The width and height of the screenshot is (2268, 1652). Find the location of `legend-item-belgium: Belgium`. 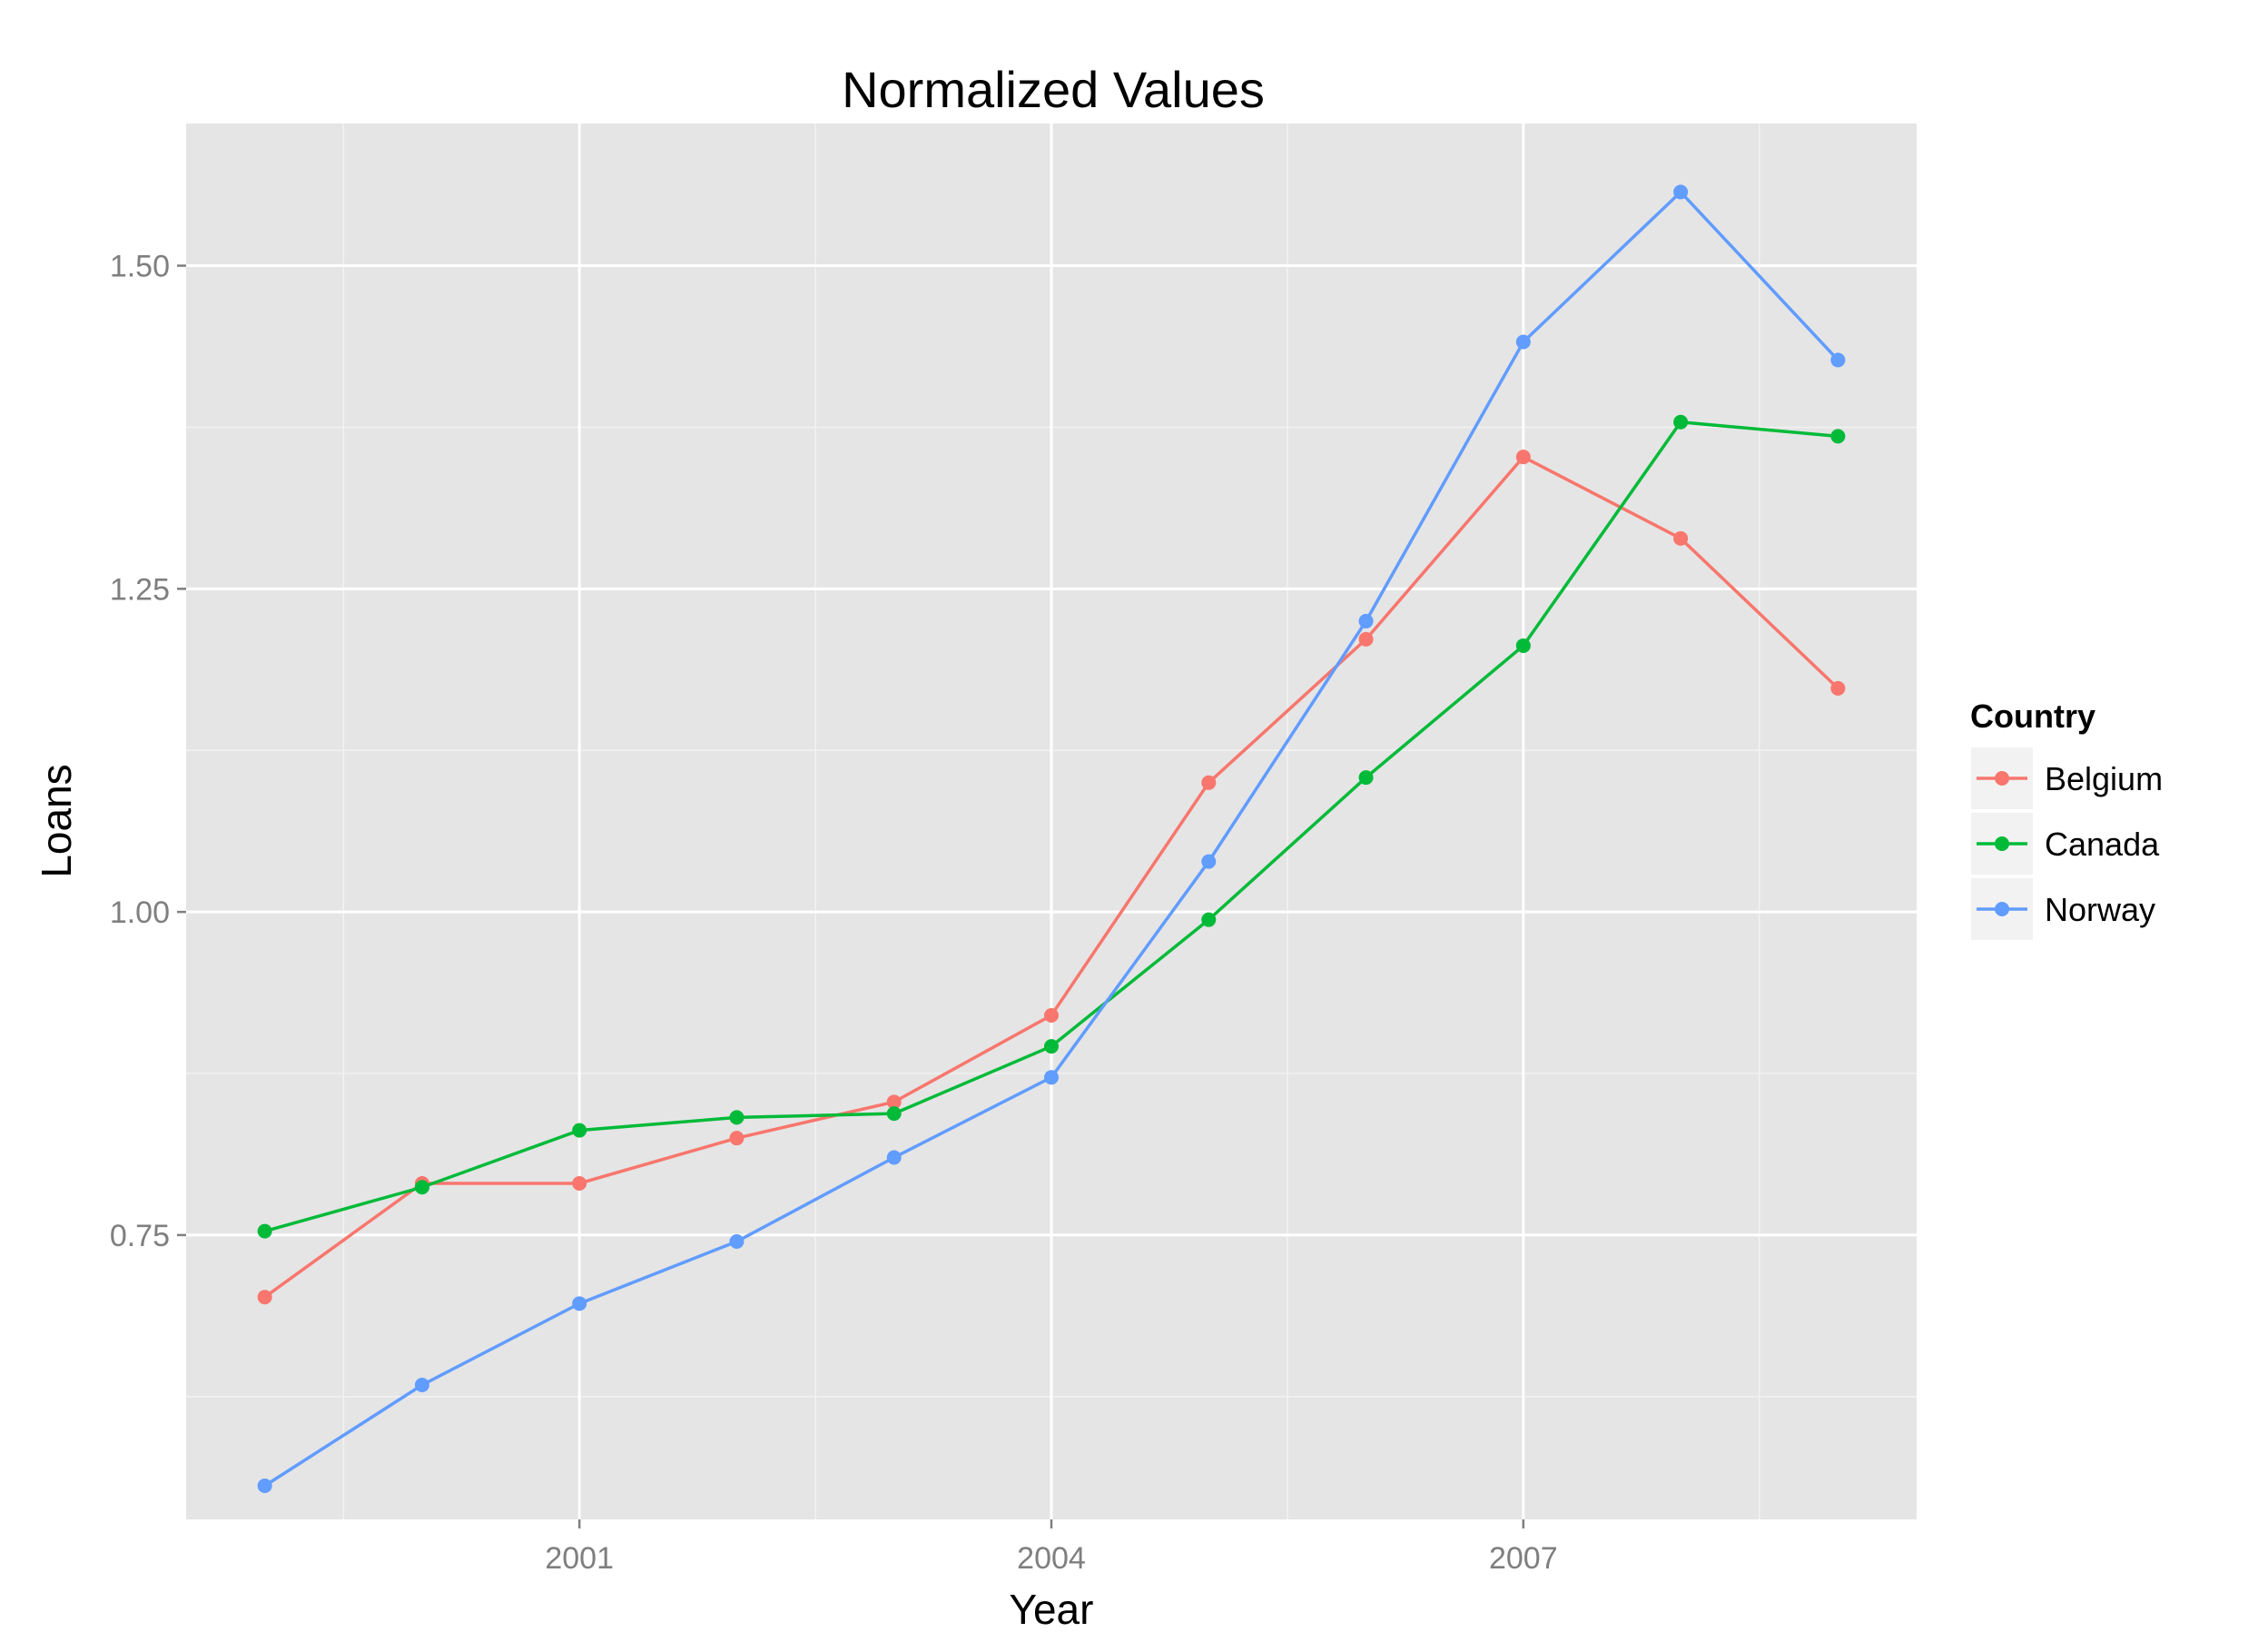

legend-item-belgium: Belgium is located at coordinates (2066, 778).